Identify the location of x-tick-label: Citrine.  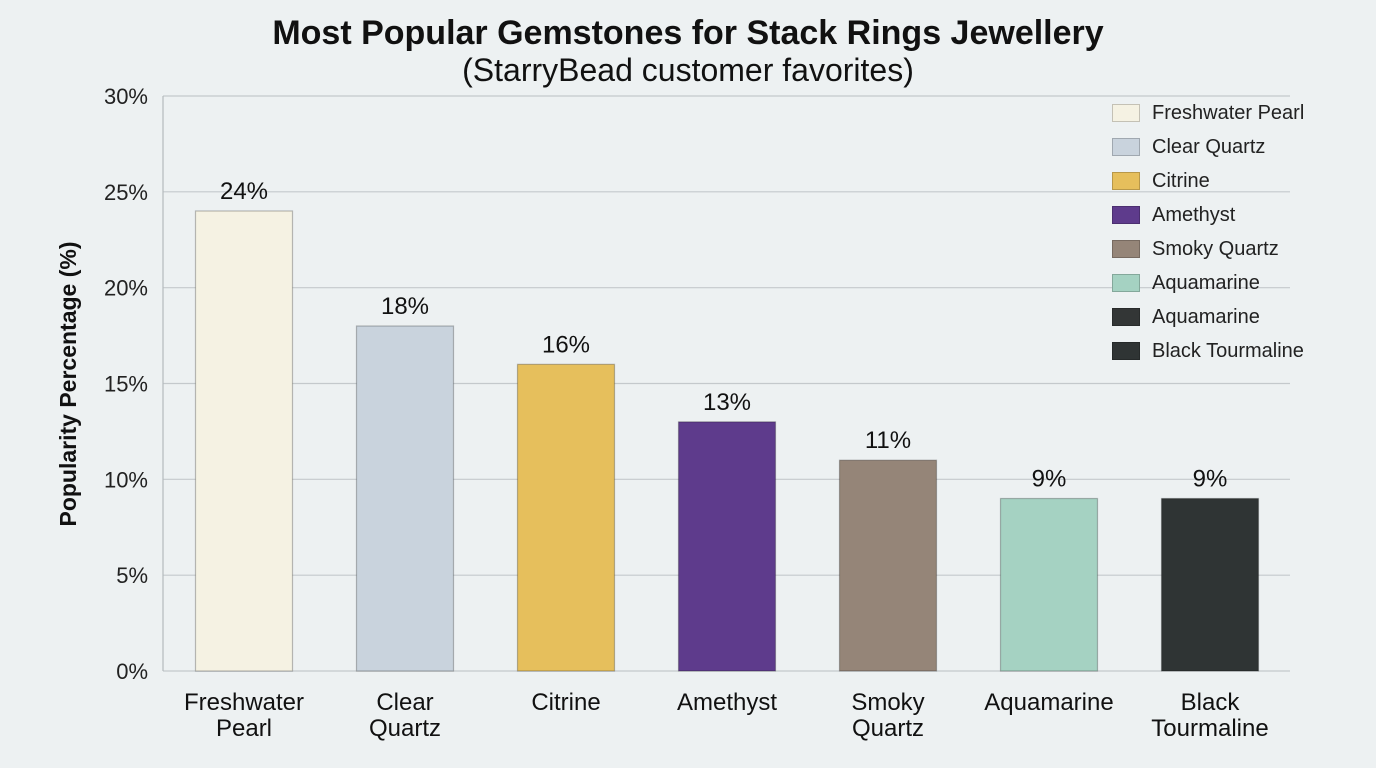
(565, 702).